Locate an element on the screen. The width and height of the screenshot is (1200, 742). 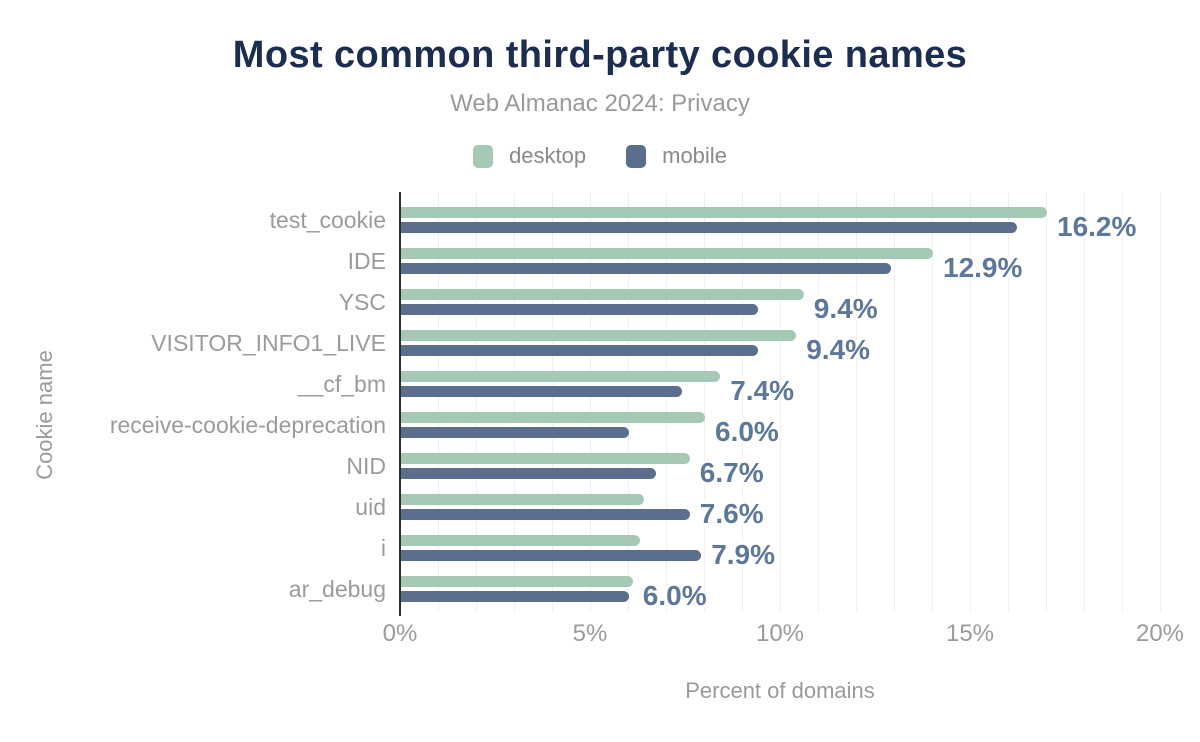
value-label: 12.9% is located at coordinates (983, 267).